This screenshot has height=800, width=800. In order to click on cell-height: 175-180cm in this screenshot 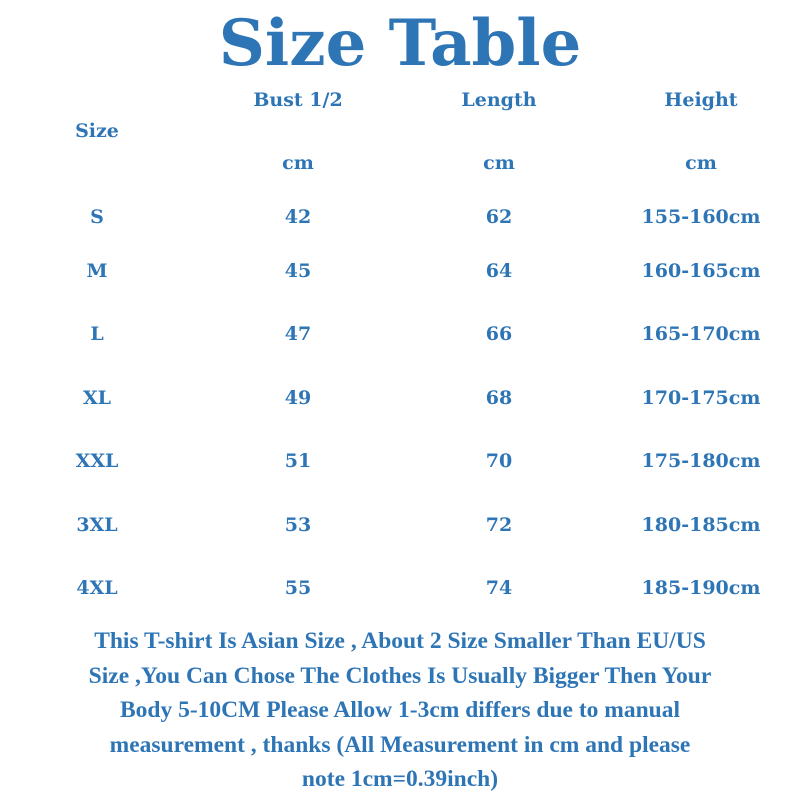, I will do `click(701, 461)`.